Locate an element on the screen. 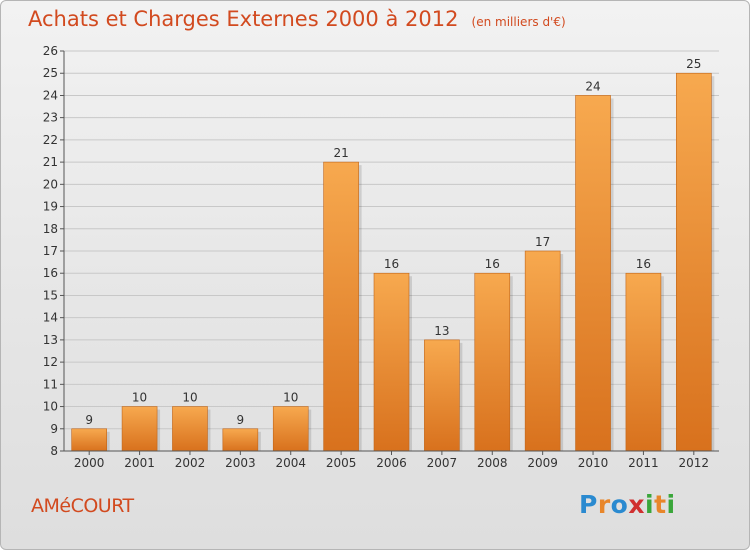 This screenshot has height=550, width=750. y-tick-label: 13 is located at coordinates (50, 340).